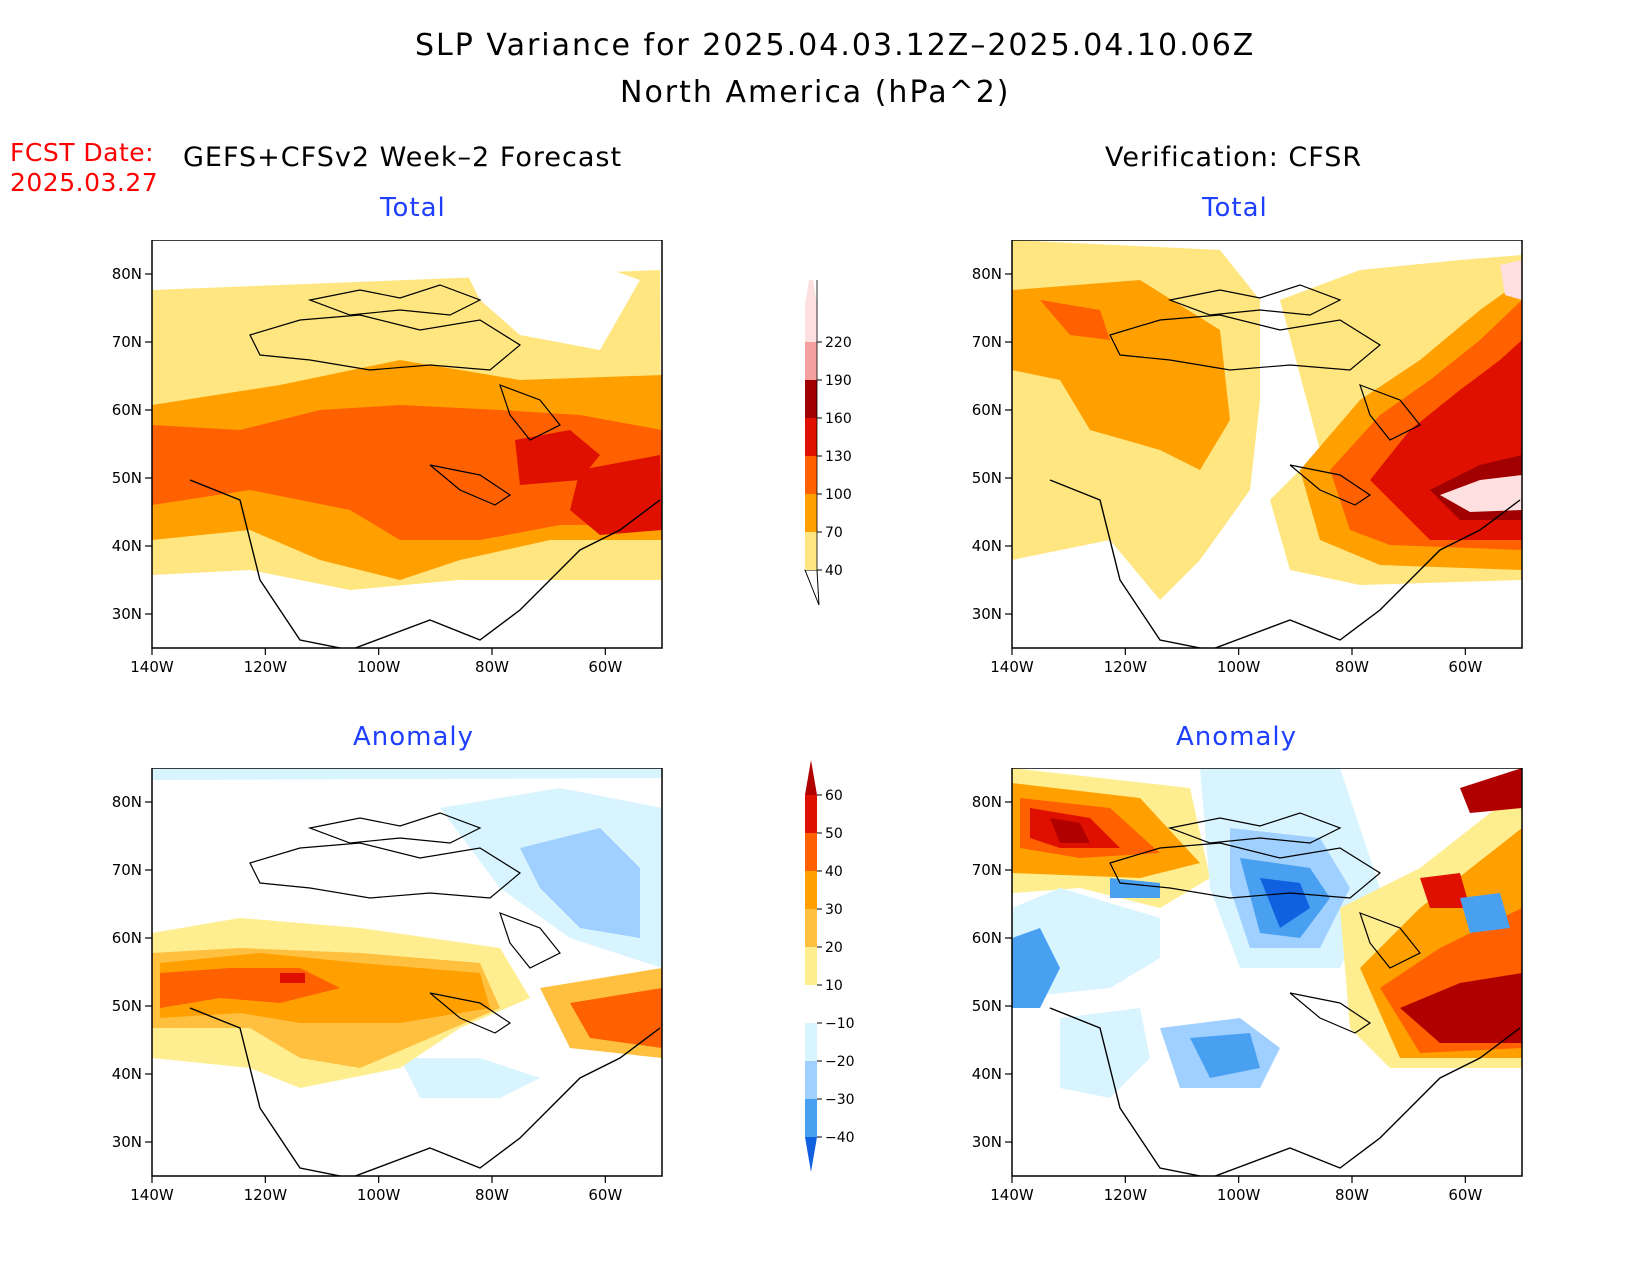  Describe the element at coordinates (815, 92) in the screenshot. I see `title-line2: North America (hPa^2)` at that location.